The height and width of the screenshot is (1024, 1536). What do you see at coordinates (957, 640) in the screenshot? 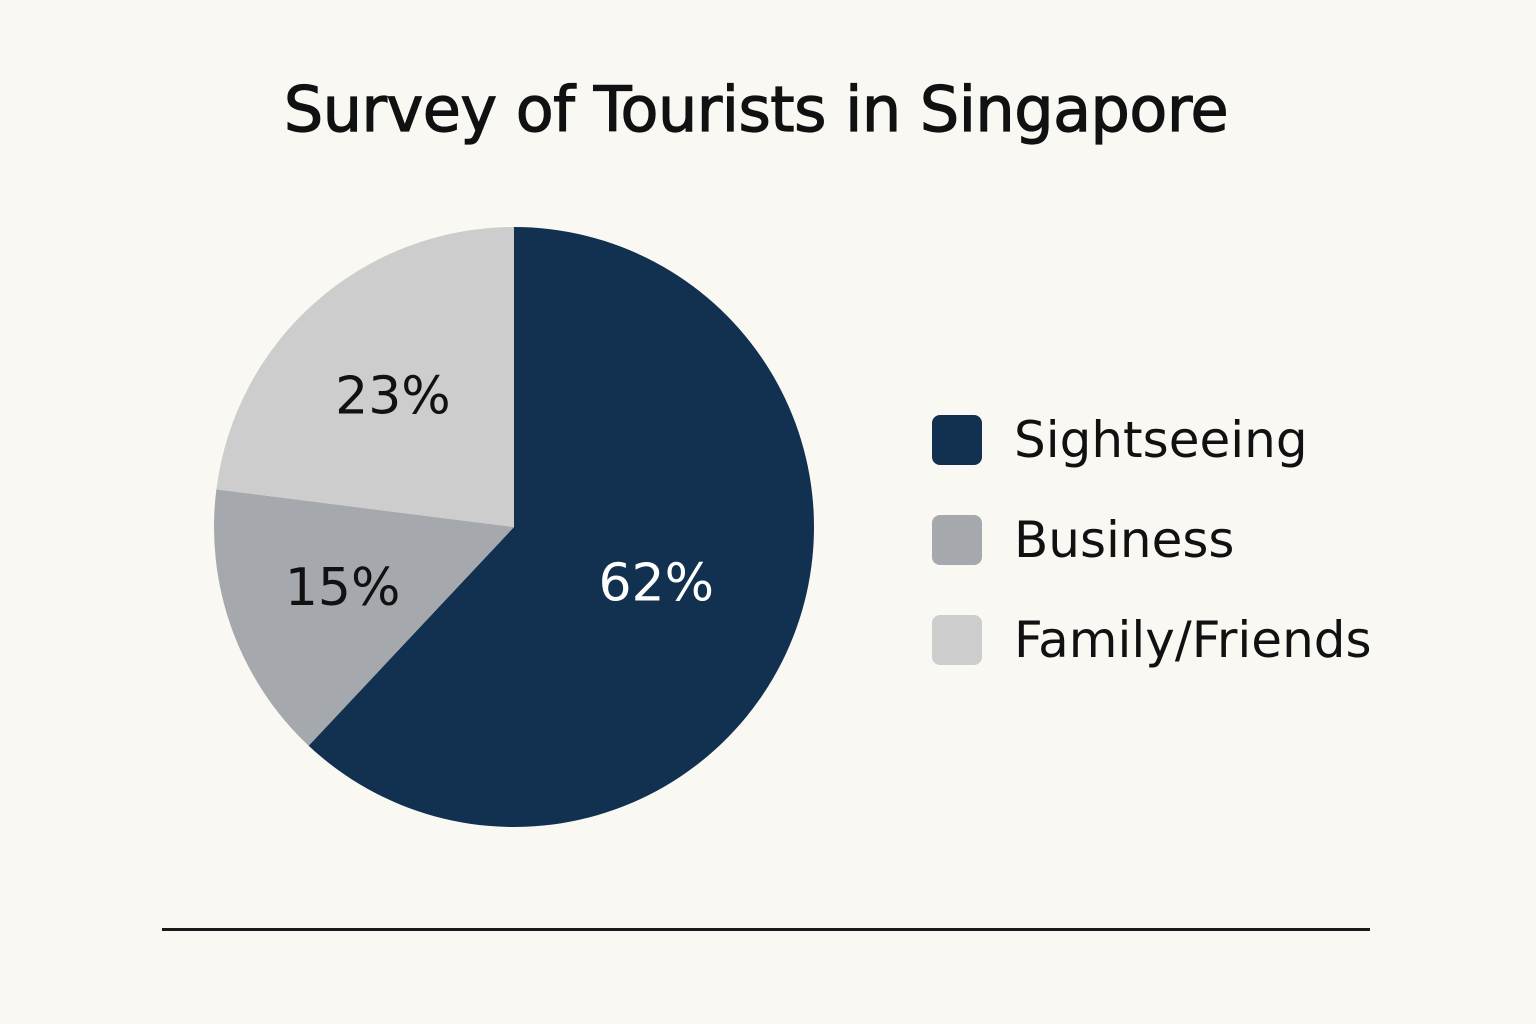
I see `legend-swatch-family-friends` at bounding box center [957, 640].